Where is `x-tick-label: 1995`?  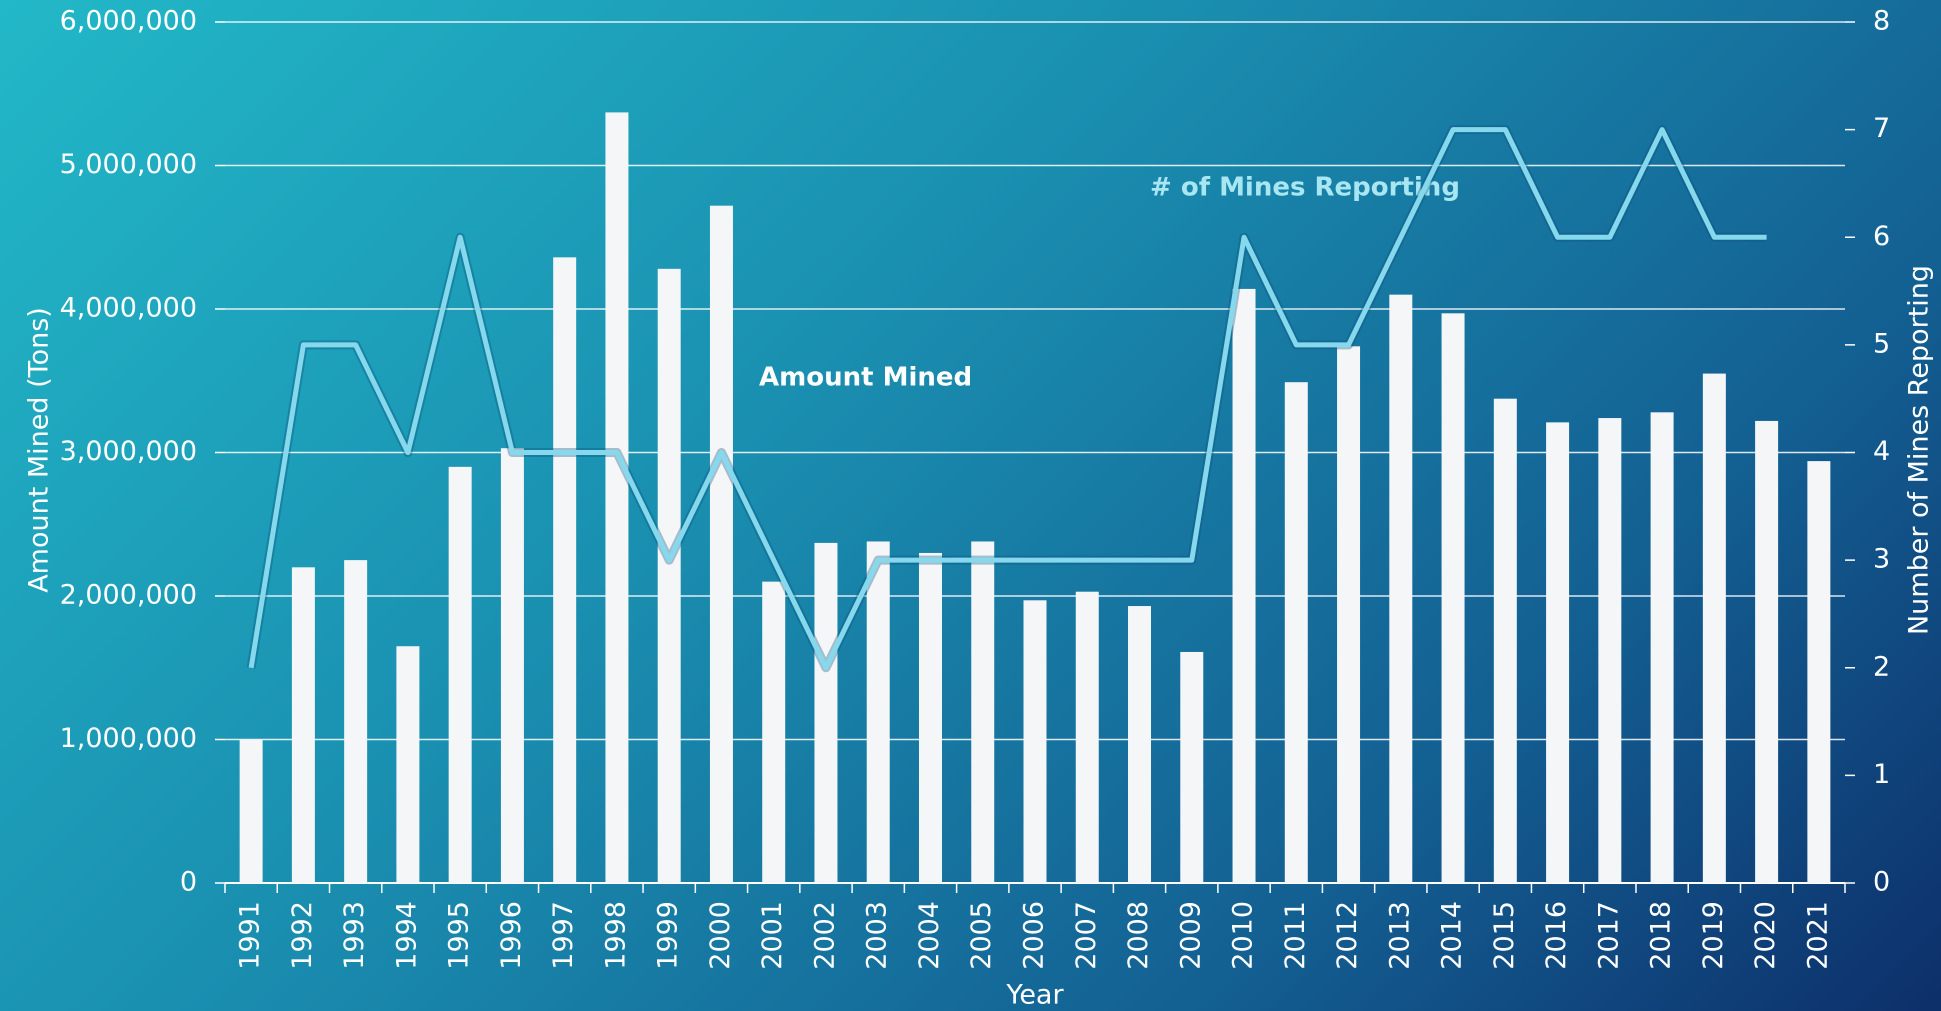 x-tick-label: 1995 is located at coordinates (459, 935).